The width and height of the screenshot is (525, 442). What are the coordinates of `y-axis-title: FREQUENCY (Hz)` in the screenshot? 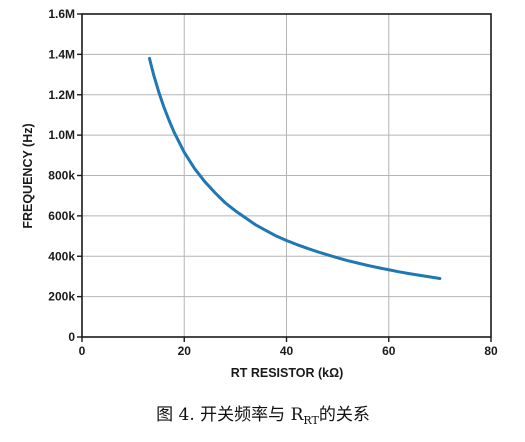 It's located at (28, 175).